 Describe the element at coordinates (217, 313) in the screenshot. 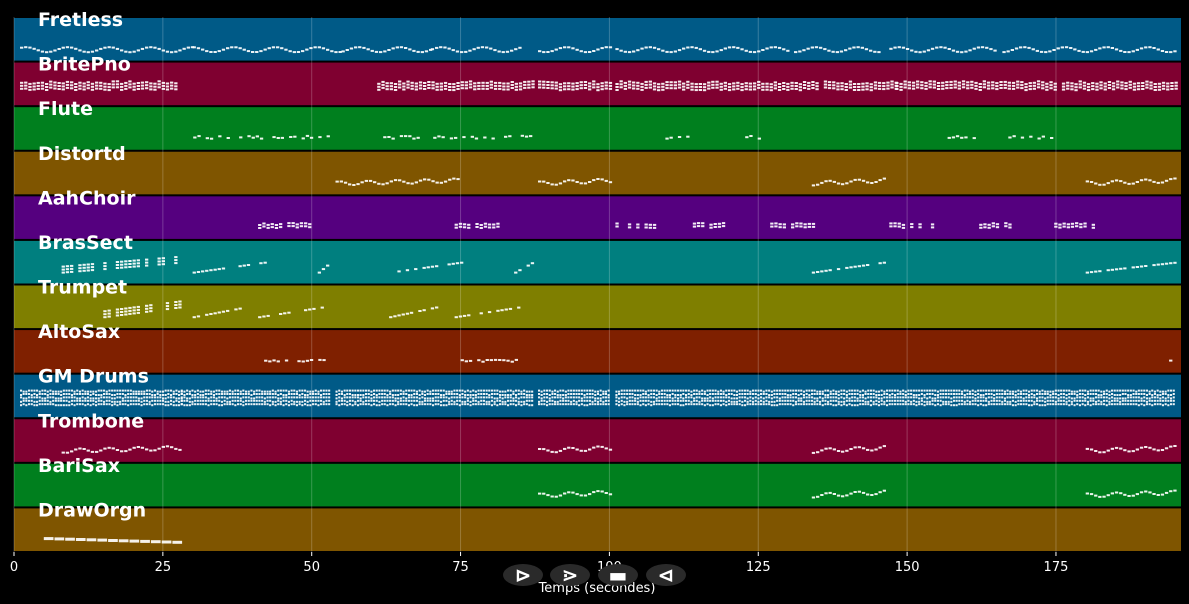

I see `note-segment` at that location.